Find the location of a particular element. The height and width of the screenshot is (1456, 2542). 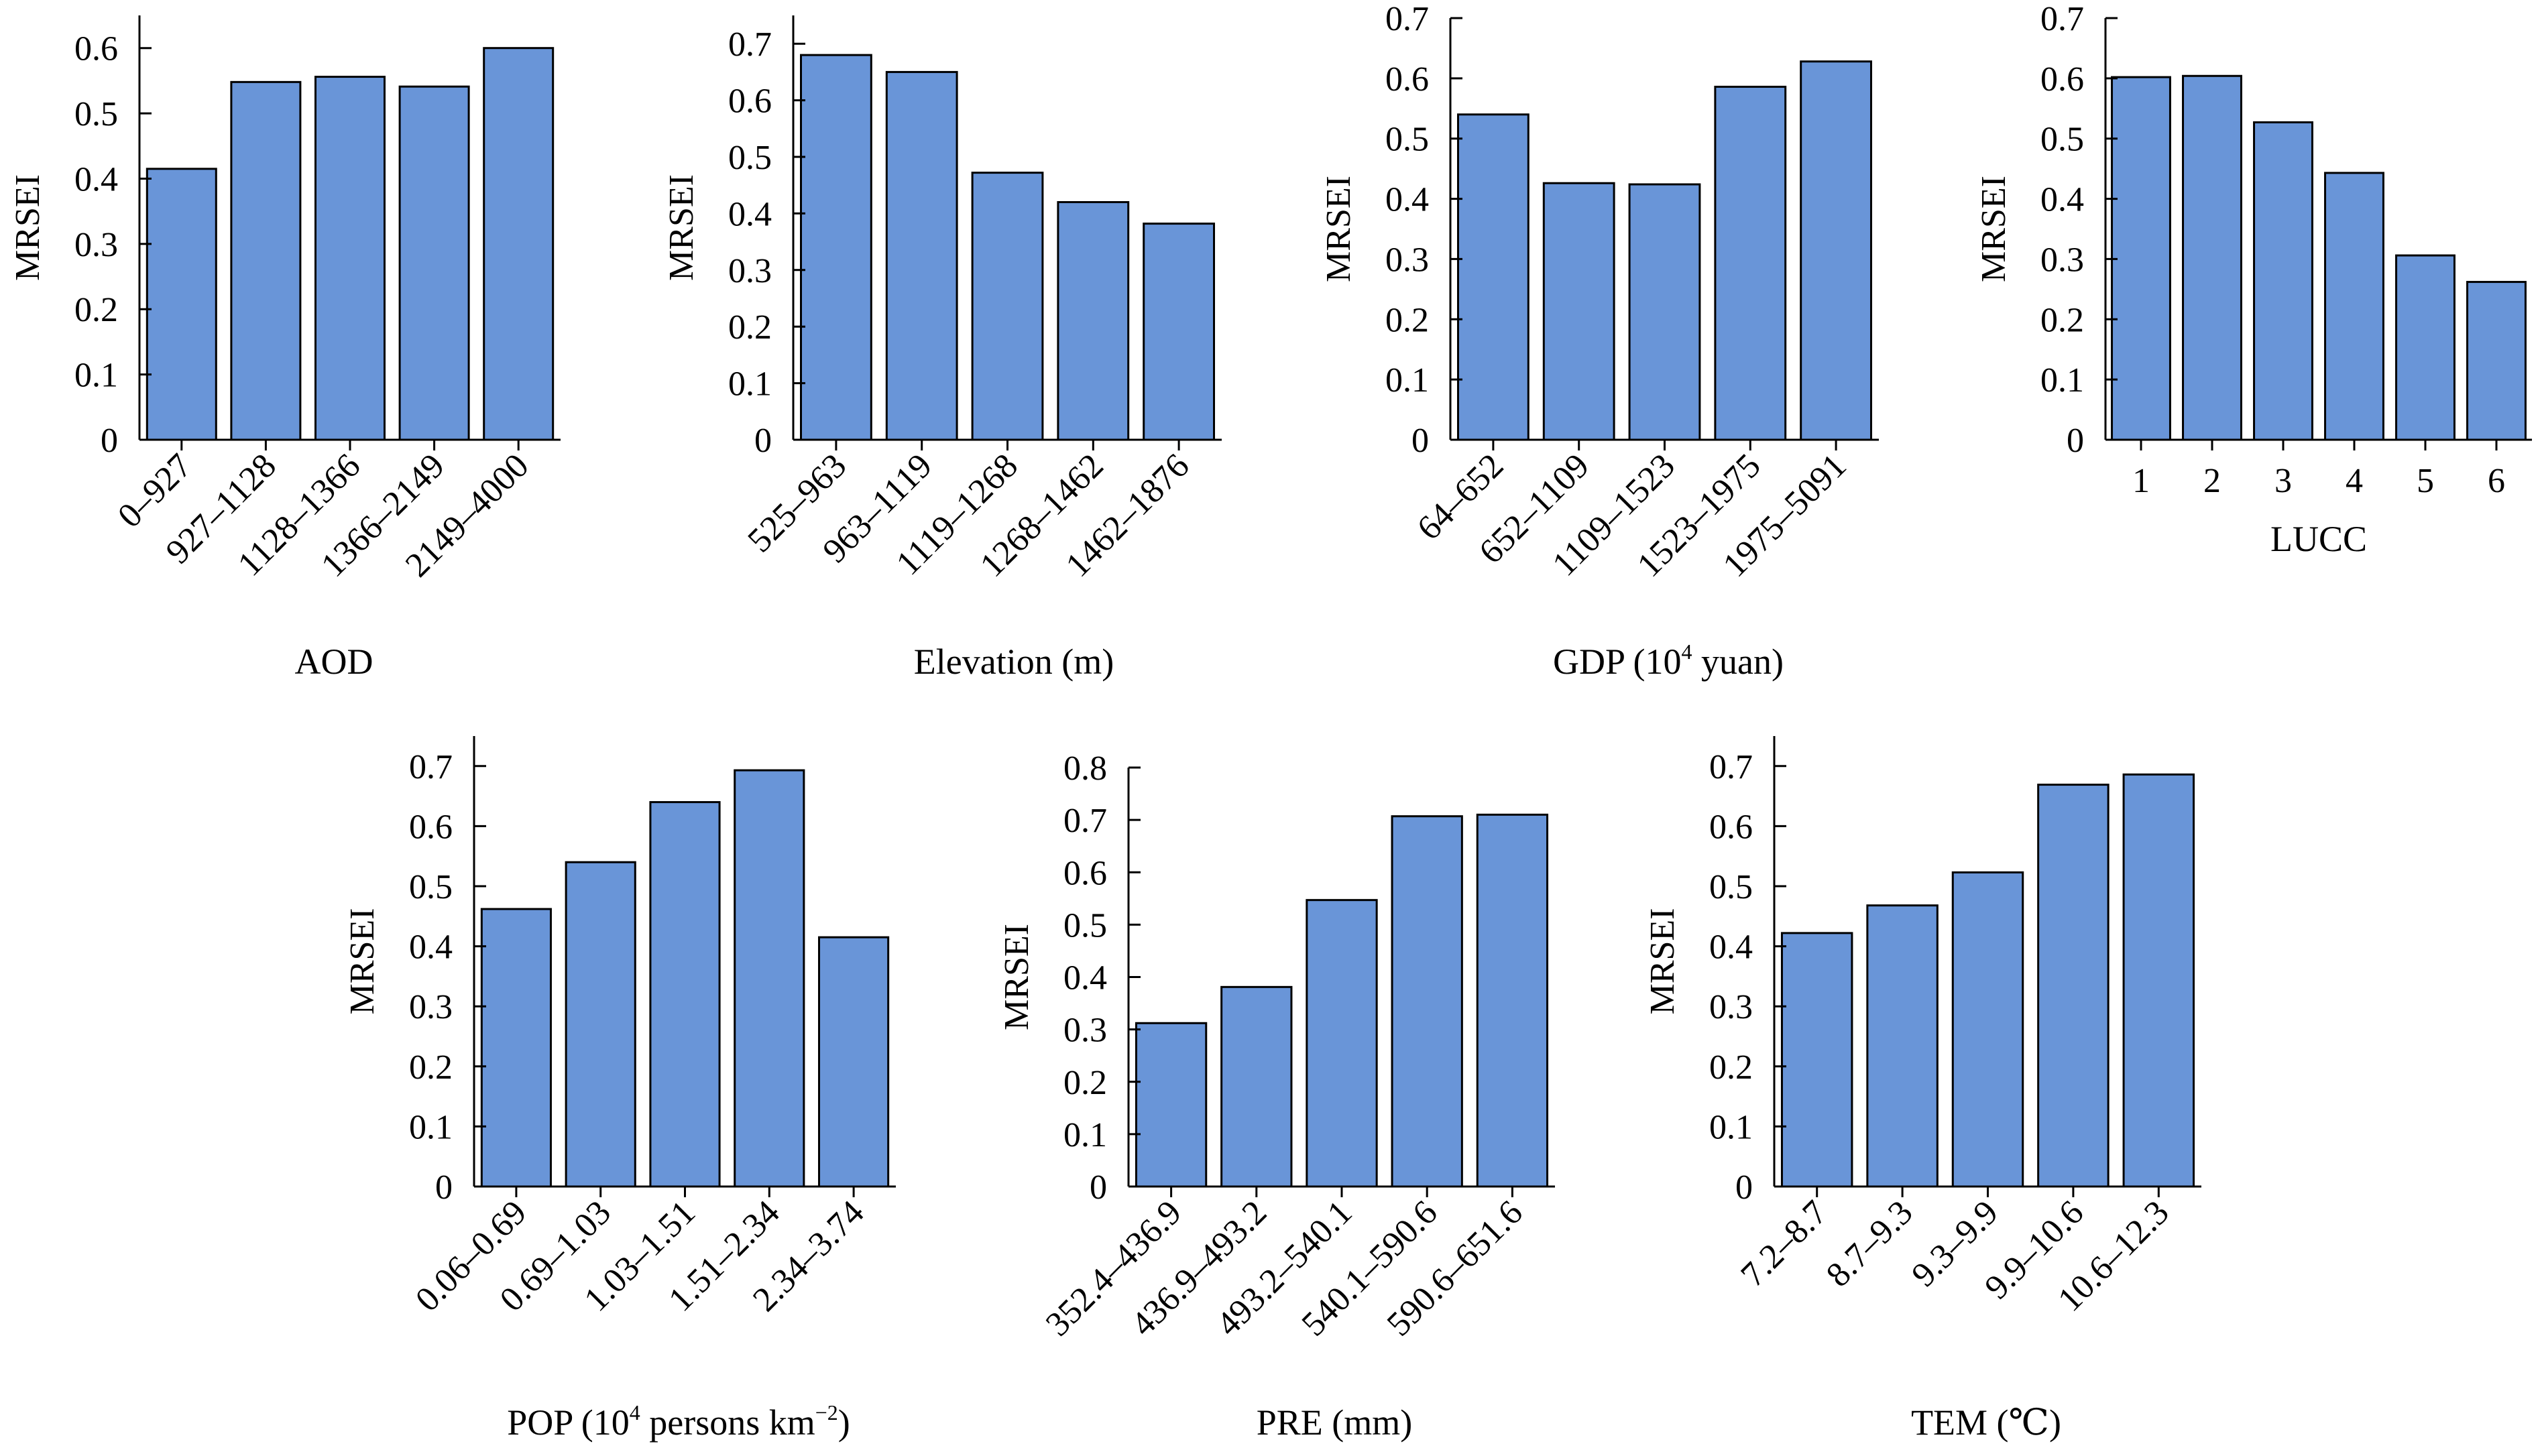

x-axis-title: GDP (104 yuan) is located at coordinates (1668, 661).